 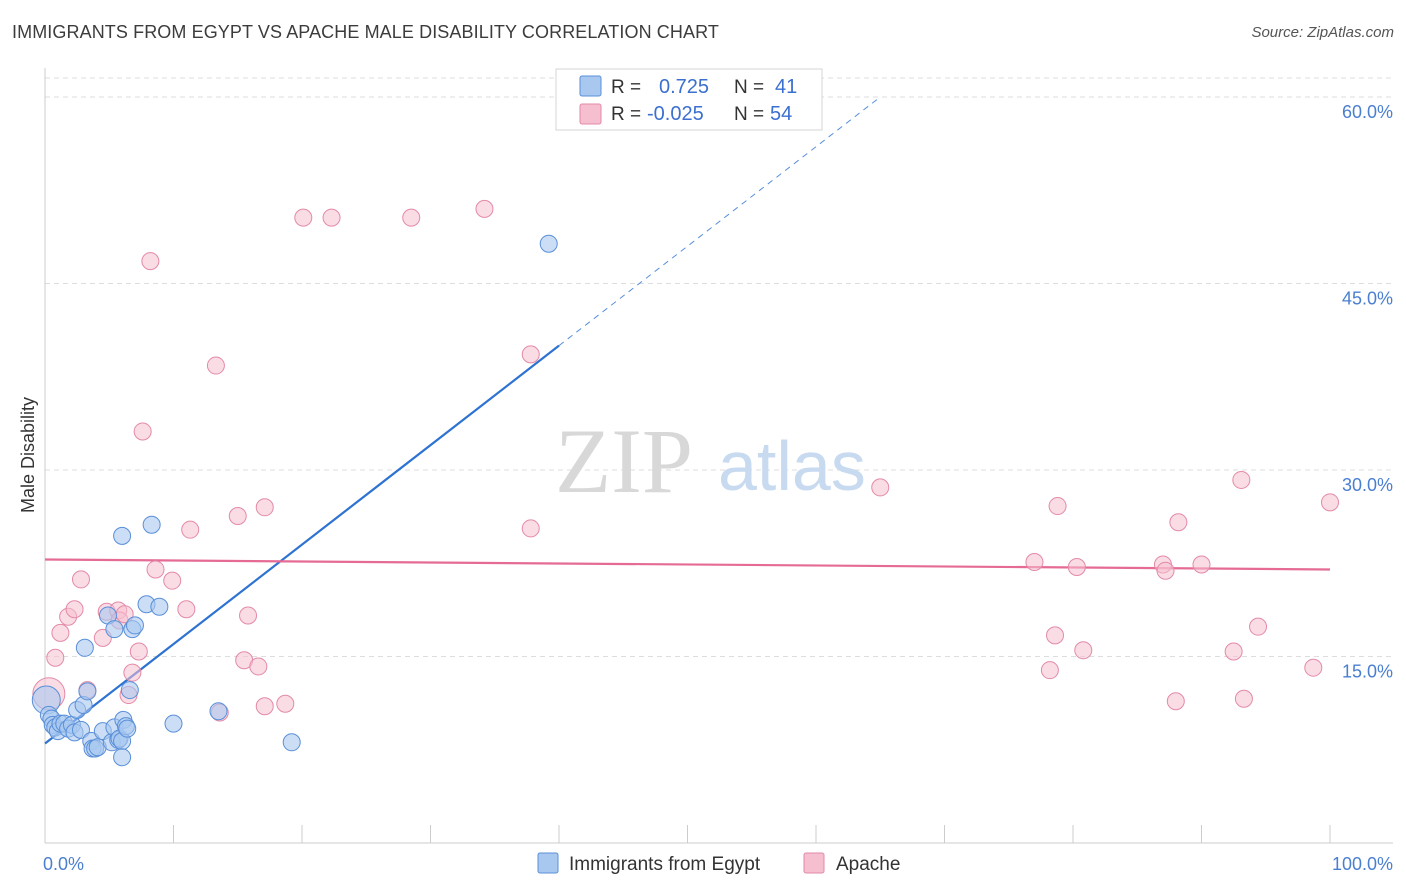 I want to click on y-axis-title: Male Disability, so click(x=28, y=455).